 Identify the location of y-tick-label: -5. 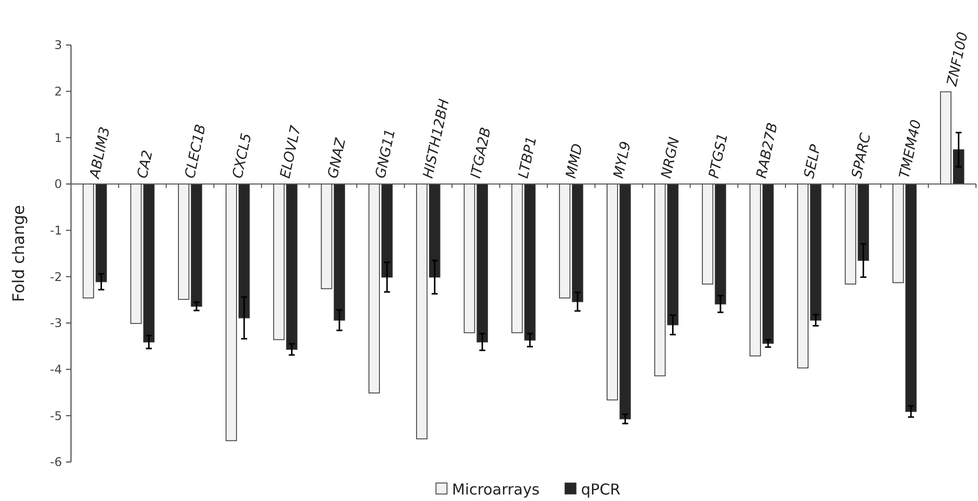
(56, 415).